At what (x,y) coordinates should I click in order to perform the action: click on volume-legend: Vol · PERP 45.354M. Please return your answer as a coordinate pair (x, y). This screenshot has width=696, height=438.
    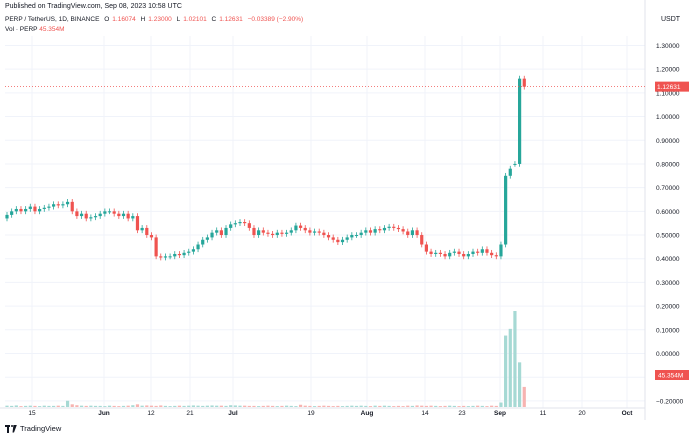
    Looking at the image, I should click on (35, 29).